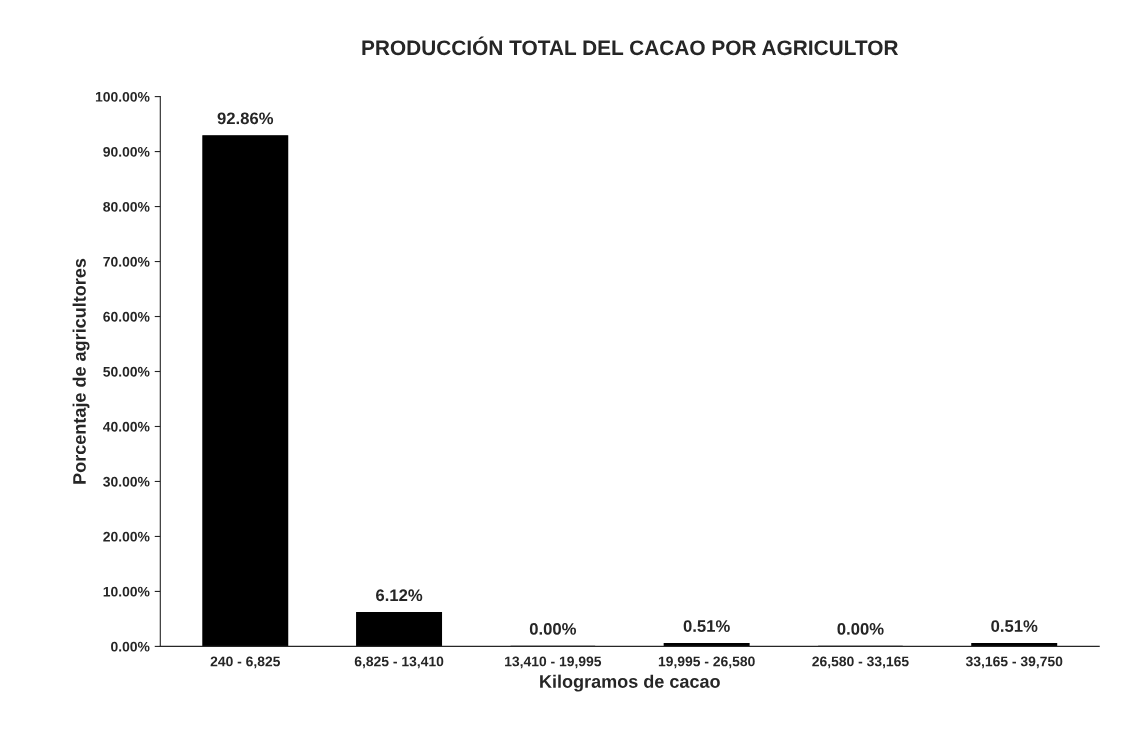 The width and height of the screenshot is (1145, 743). I want to click on x-axis-title: Kilogramos de cacao, so click(630, 683).